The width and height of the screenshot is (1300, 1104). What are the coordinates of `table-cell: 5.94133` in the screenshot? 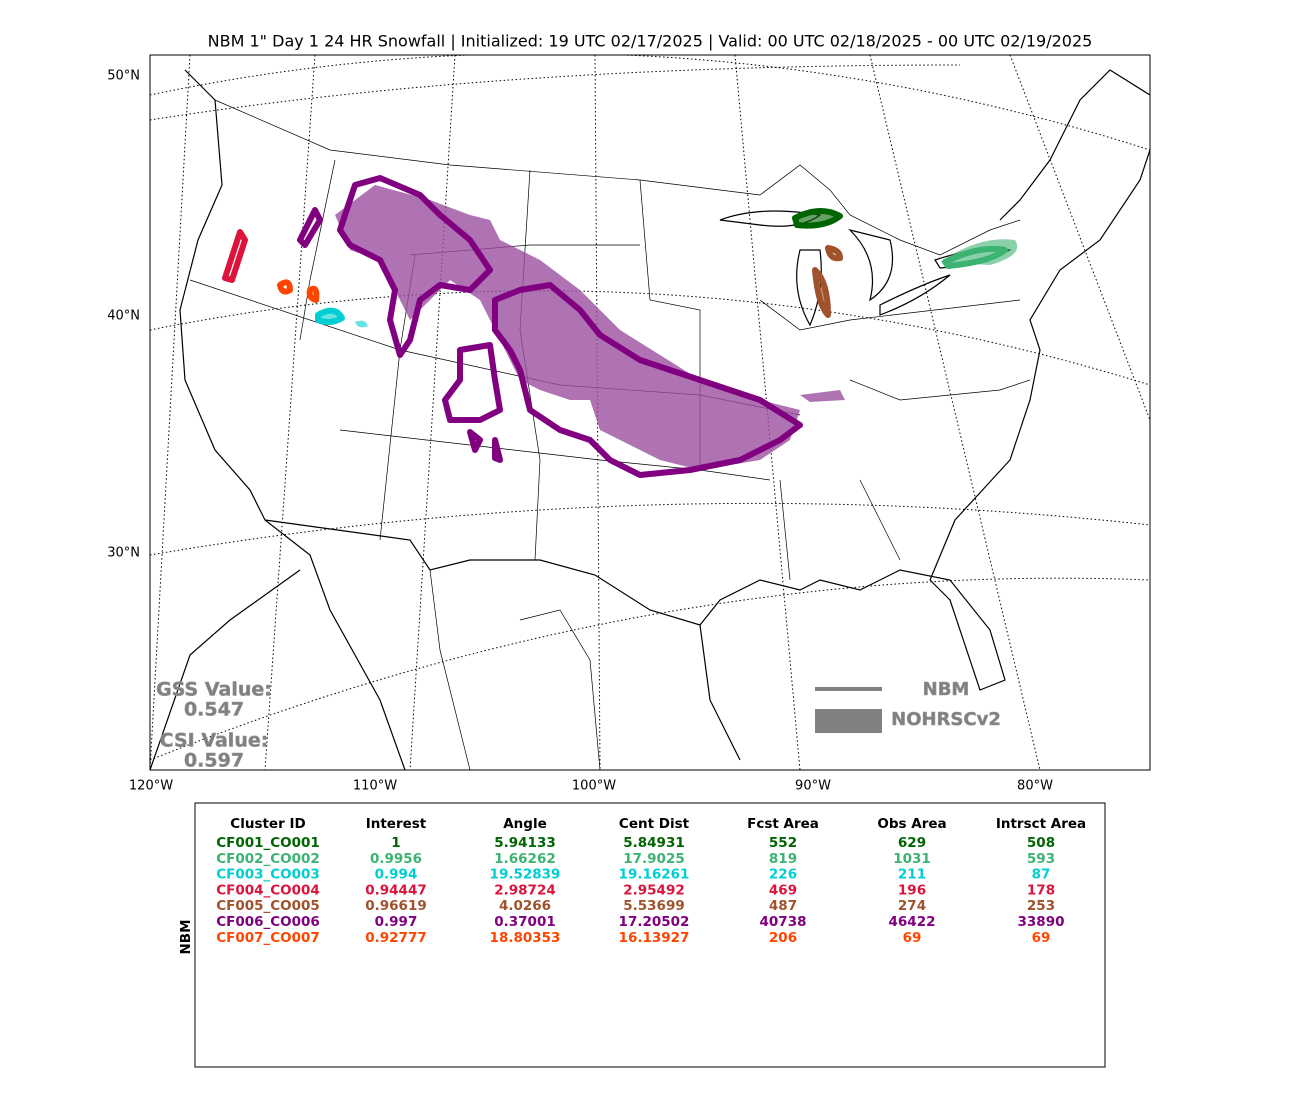 It's located at (525, 843).